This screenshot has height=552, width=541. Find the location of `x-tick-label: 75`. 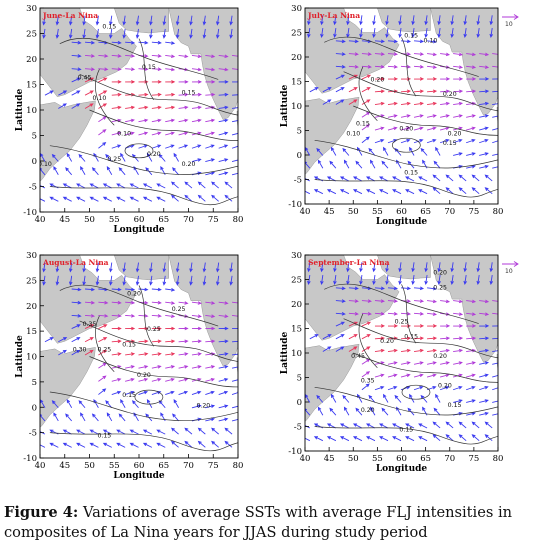

x-tick-label: 75 is located at coordinates (473, 459).